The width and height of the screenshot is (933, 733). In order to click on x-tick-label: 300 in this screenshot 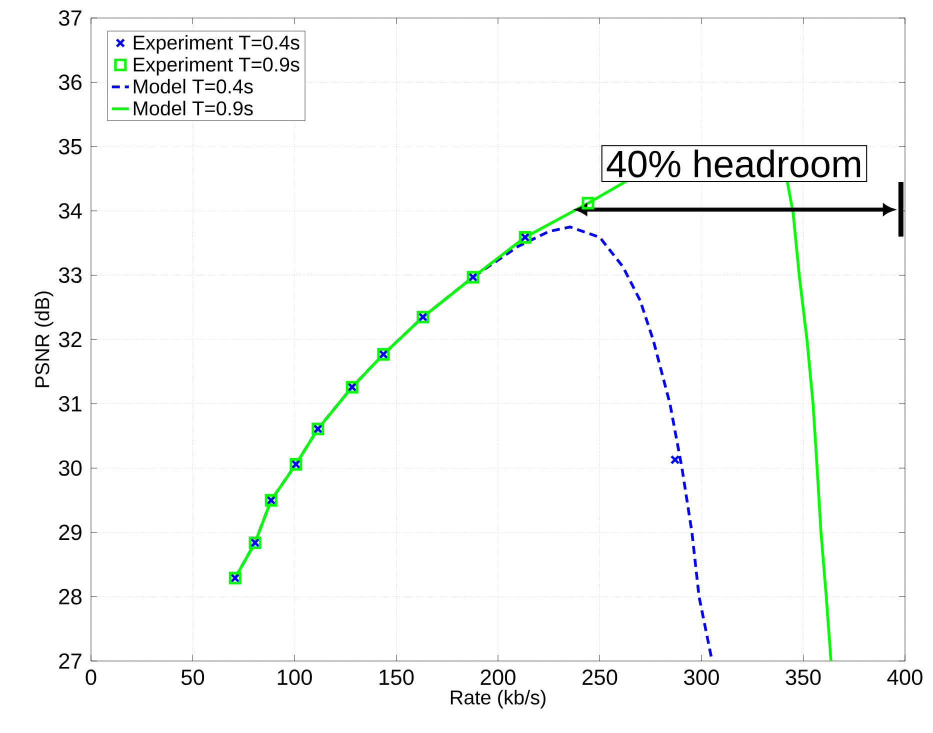, I will do `click(701, 678)`.